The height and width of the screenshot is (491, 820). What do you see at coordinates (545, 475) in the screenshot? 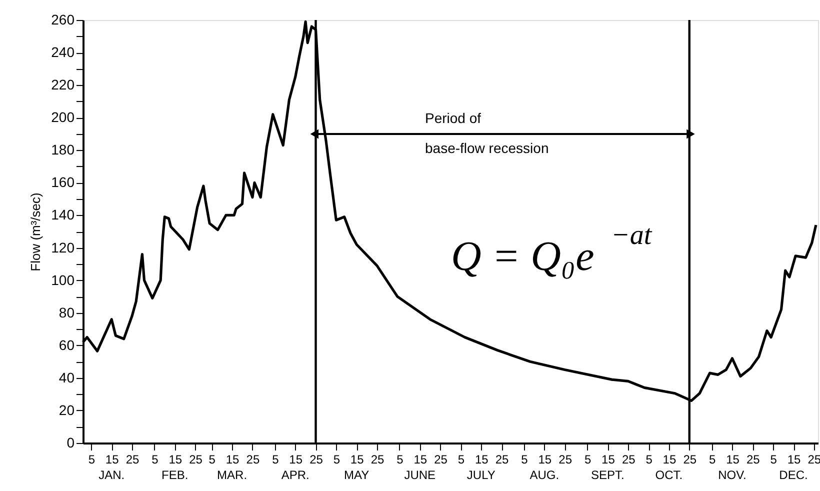
I see `text: AUG.` at bounding box center [545, 475].